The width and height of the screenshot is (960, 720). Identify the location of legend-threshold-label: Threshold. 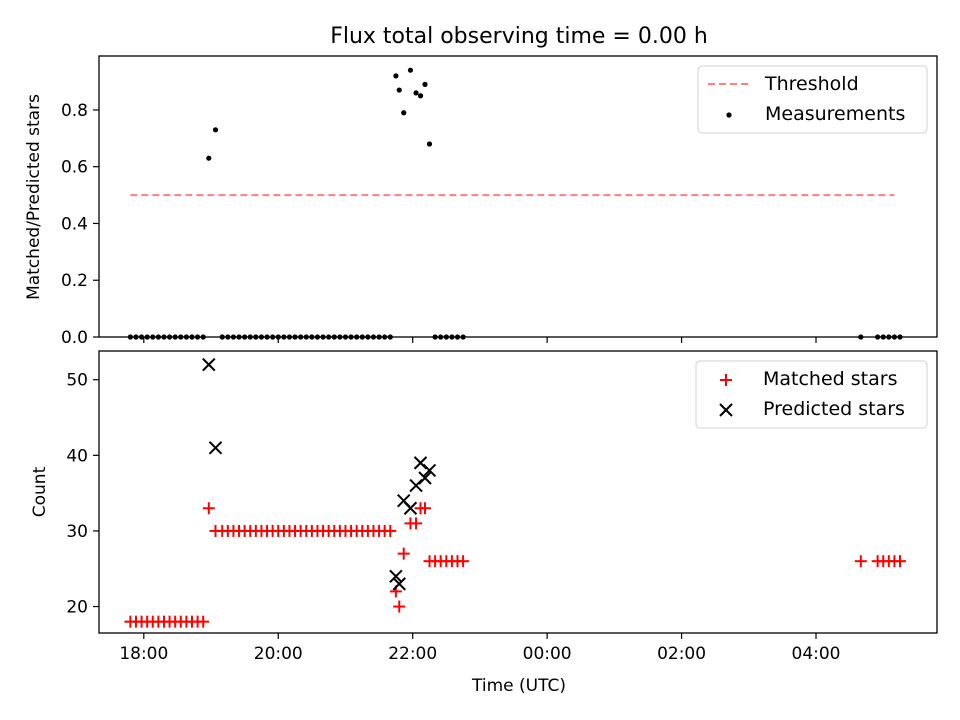
(811, 84).